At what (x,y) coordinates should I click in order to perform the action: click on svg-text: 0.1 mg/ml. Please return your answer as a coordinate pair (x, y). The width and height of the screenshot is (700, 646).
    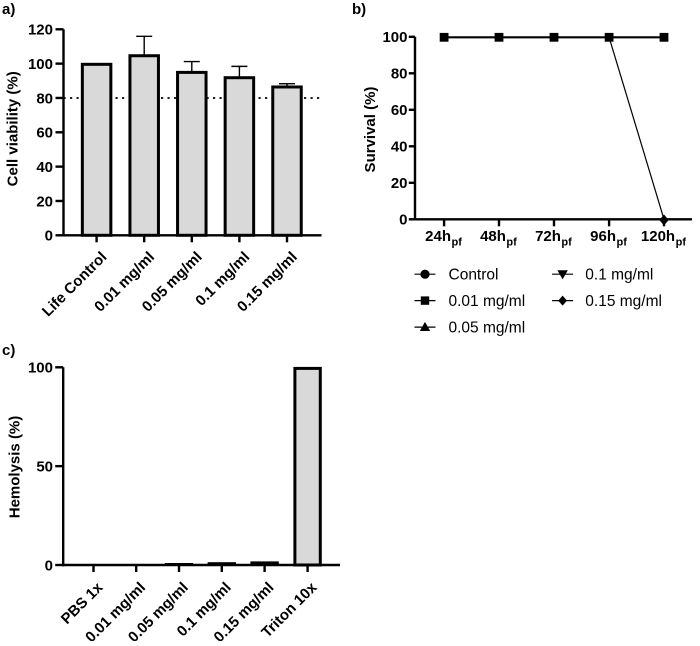
    Looking at the image, I should click on (619, 275).